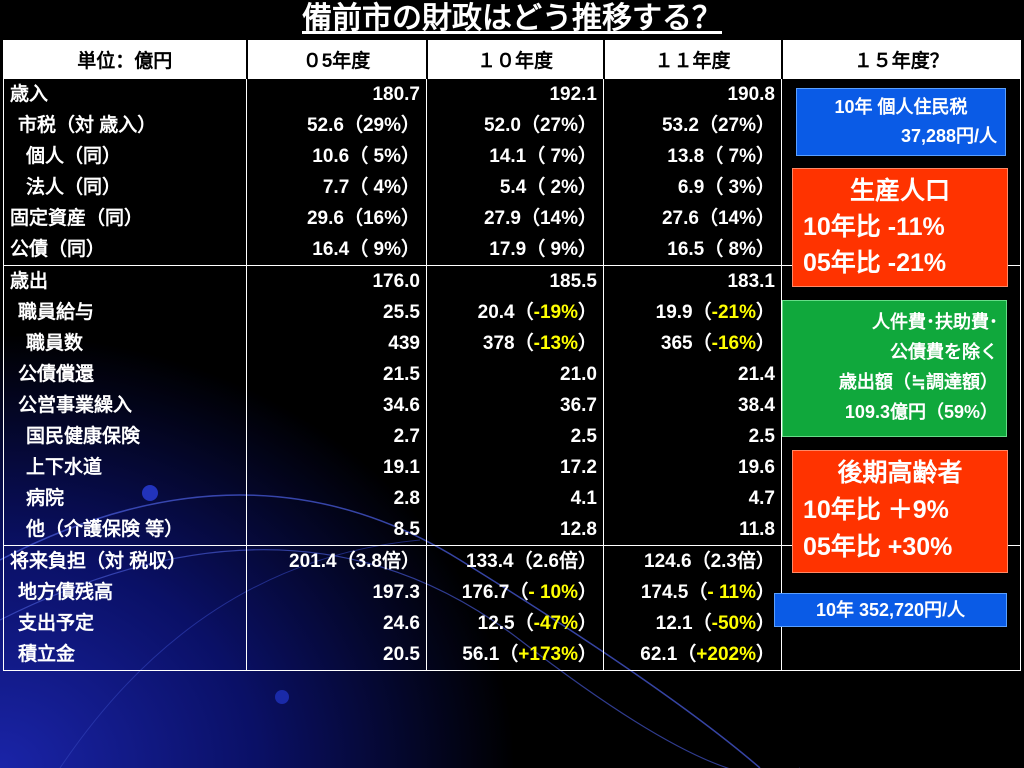 Image resolution: width=1024 pixels, height=768 pixels. I want to click on cell-value: 52.6（29%）, so click(363, 125).